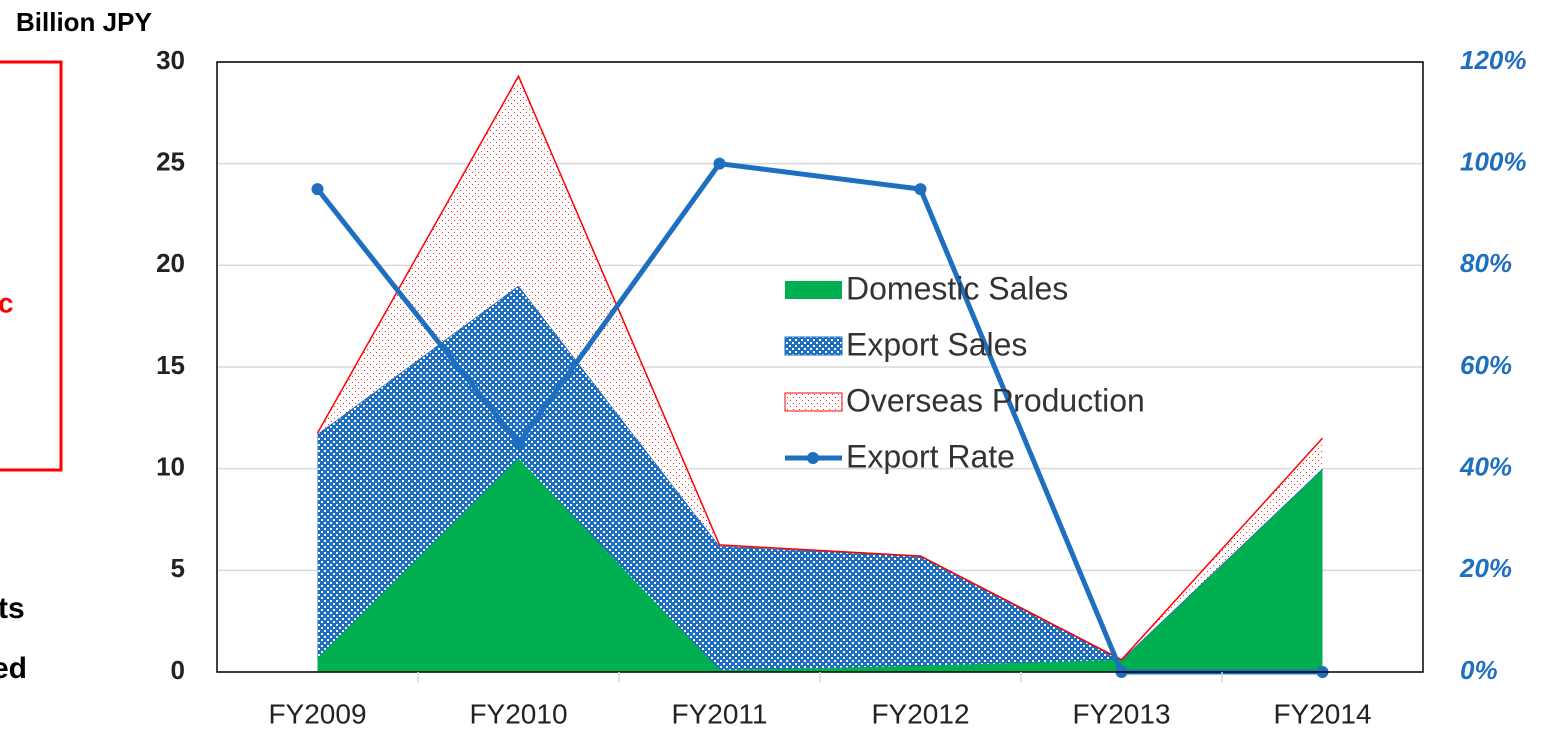 The image size is (1553, 734). What do you see at coordinates (178, 670) in the screenshot?
I see `y-tick-label: 0` at bounding box center [178, 670].